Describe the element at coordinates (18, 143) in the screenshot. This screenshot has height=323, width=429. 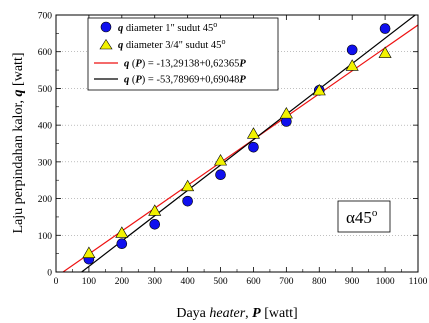
I see `y-axis-label: Laju perpindahan kalor, q [watt]` at that location.